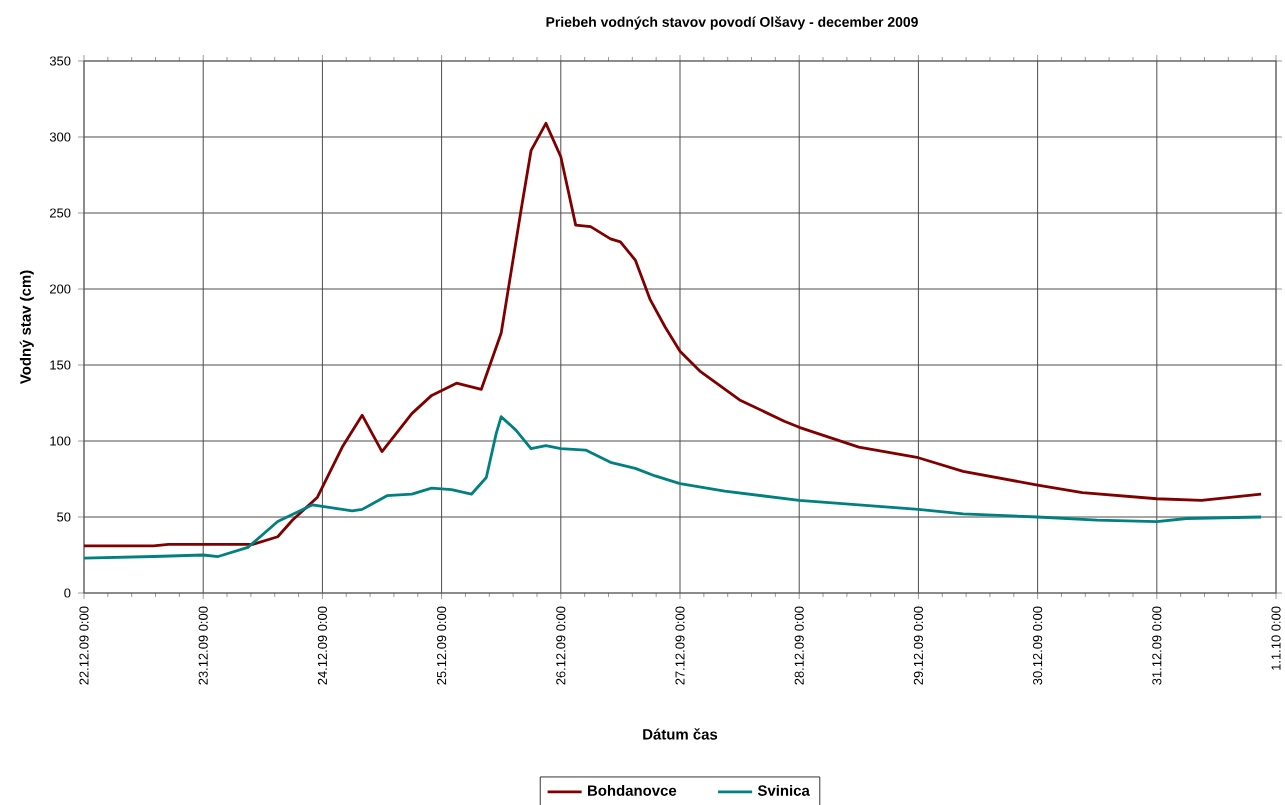  Describe the element at coordinates (322, 645) in the screenshot. I see `x-tick-label: 24.12.09 0:00` at that location.